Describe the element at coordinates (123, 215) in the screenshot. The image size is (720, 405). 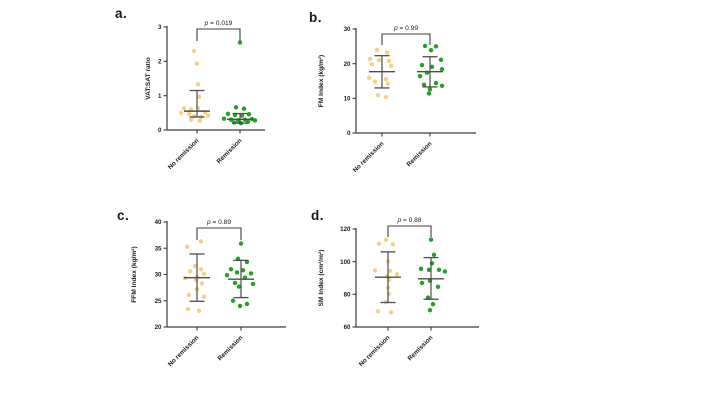
I see `panel-c-letter: c.` at that location.